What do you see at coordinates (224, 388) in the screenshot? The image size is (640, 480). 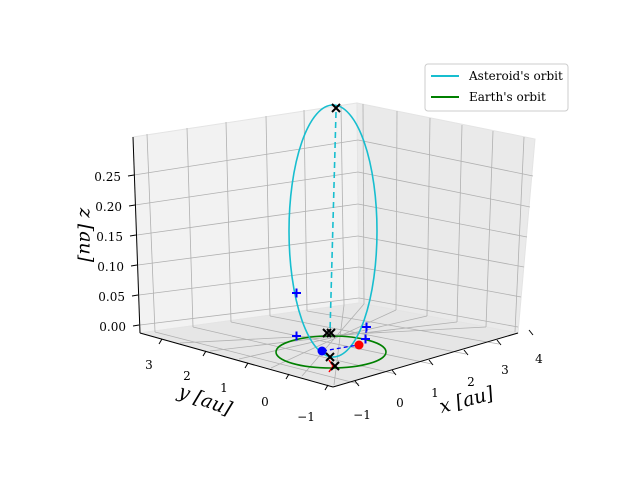 I see `y-tick-label: 1` at bounding box center [224, 388].